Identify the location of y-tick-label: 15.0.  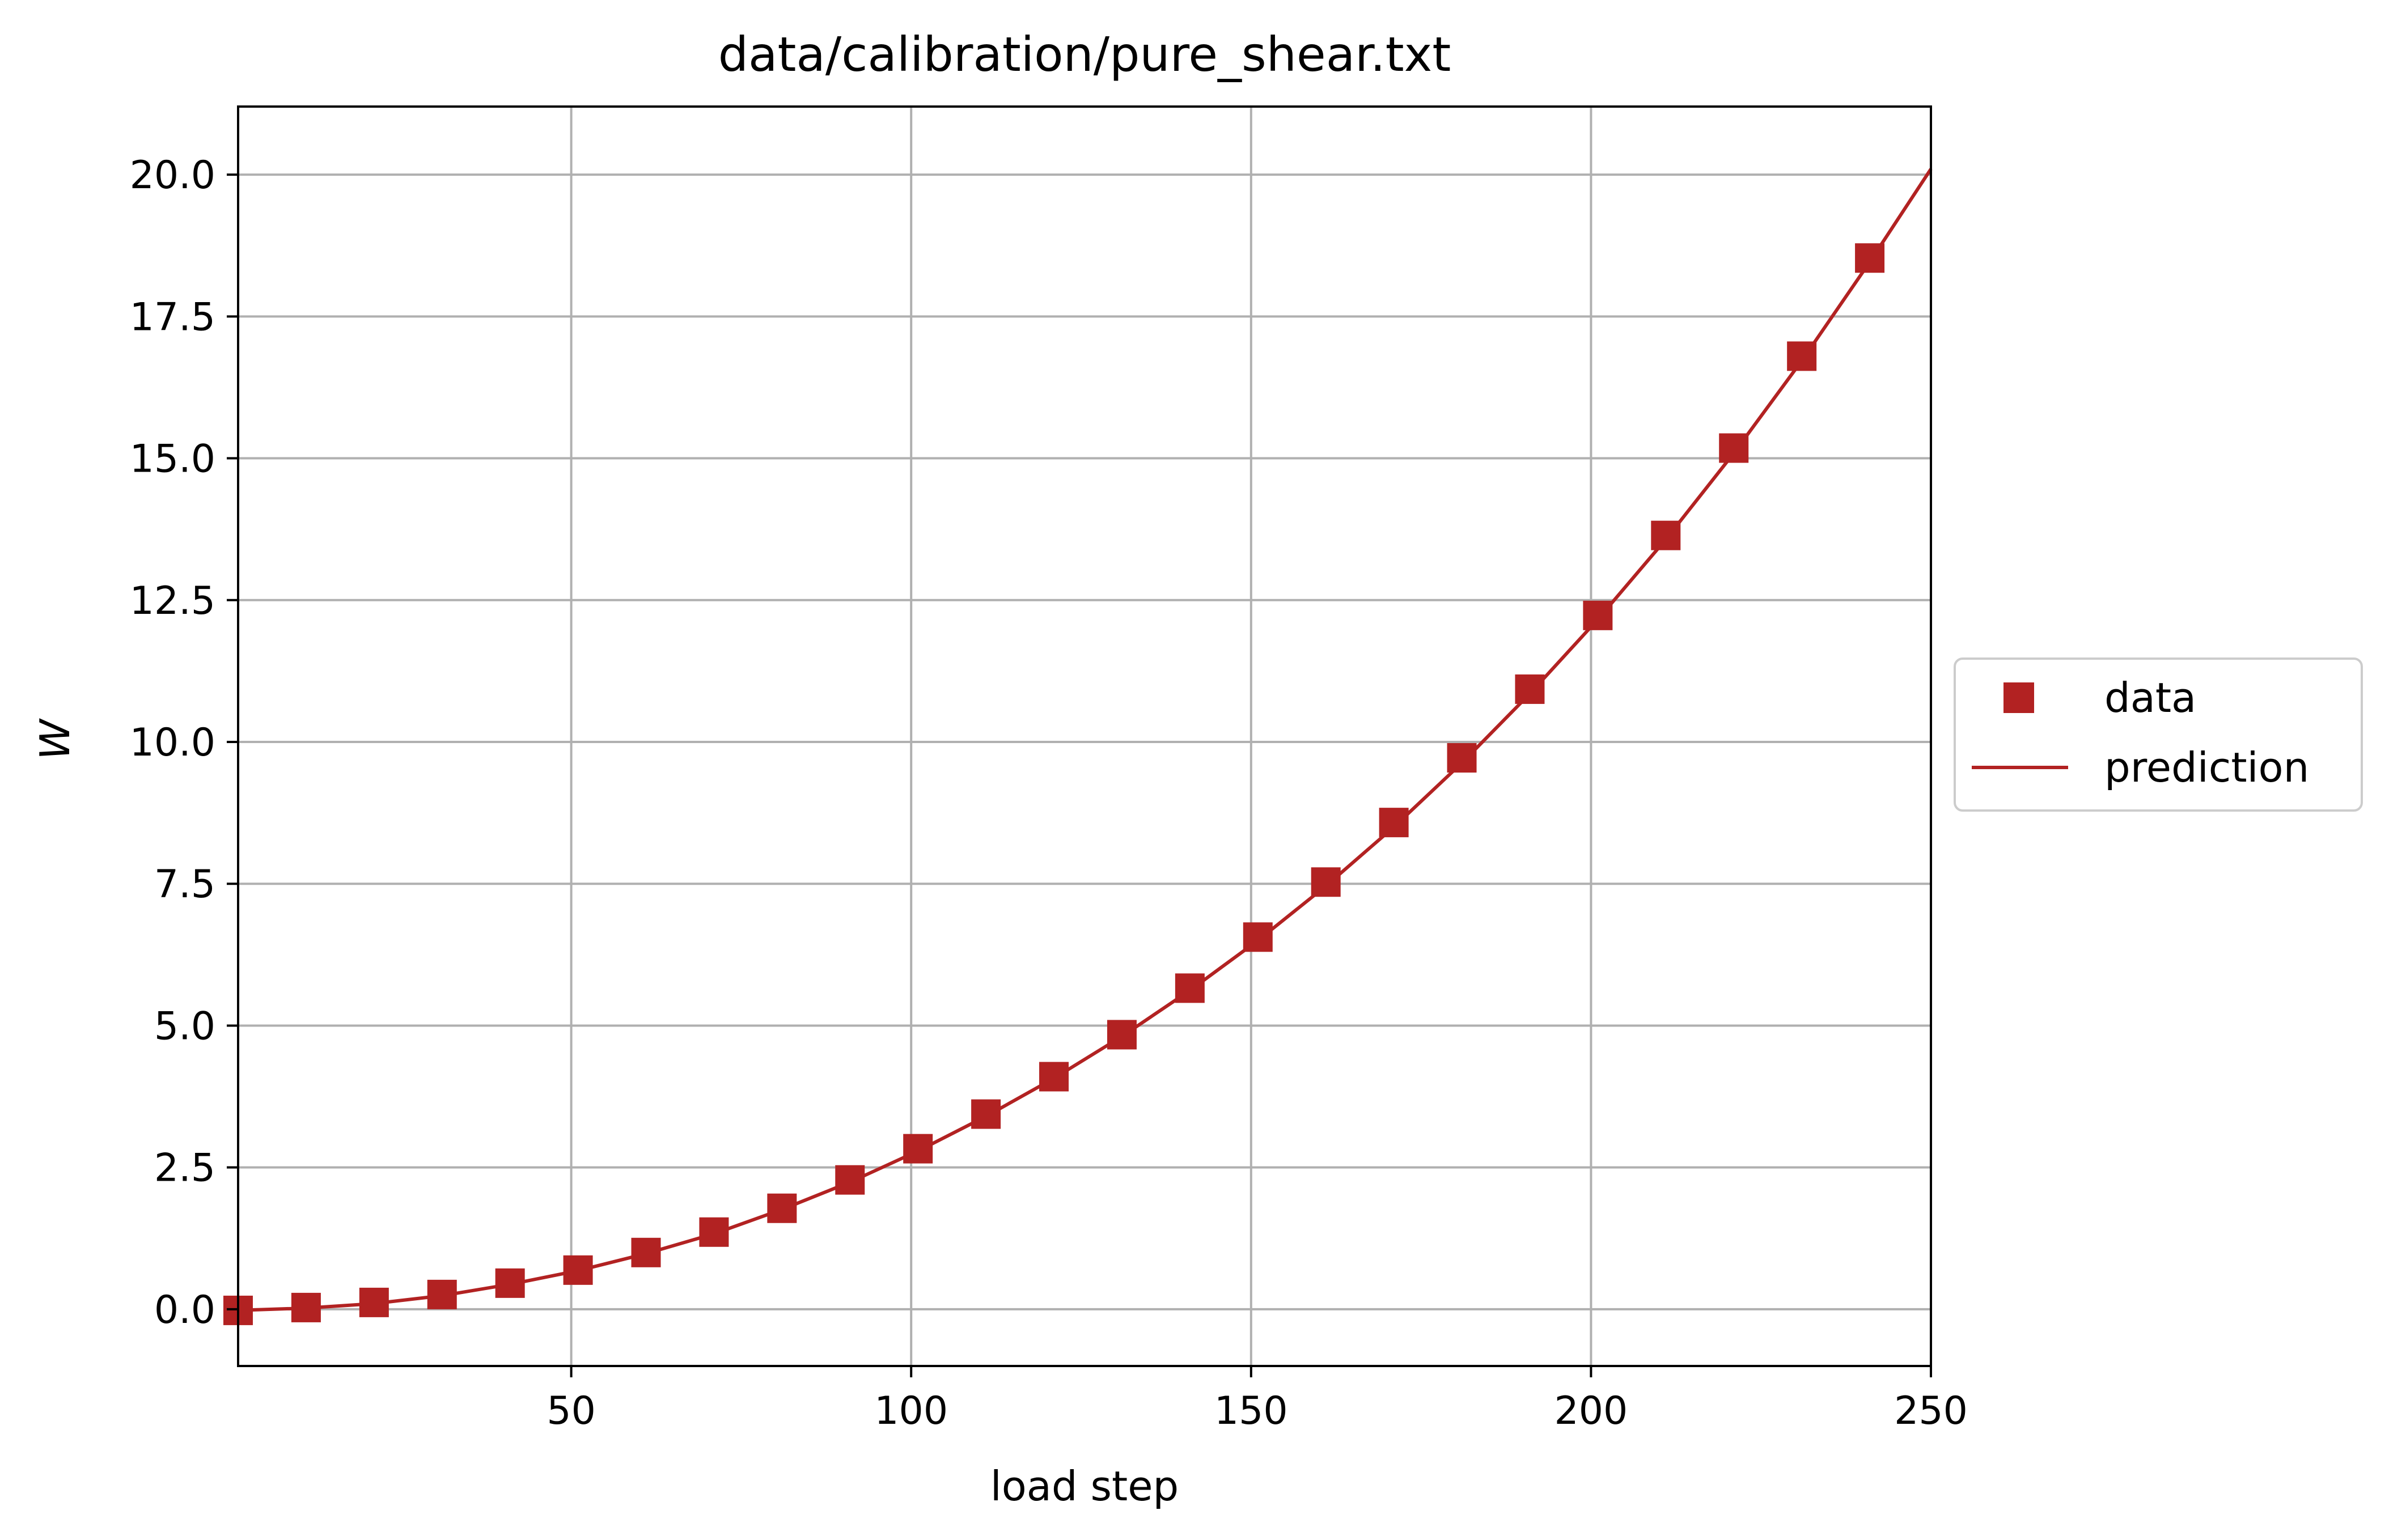
(172, 459).